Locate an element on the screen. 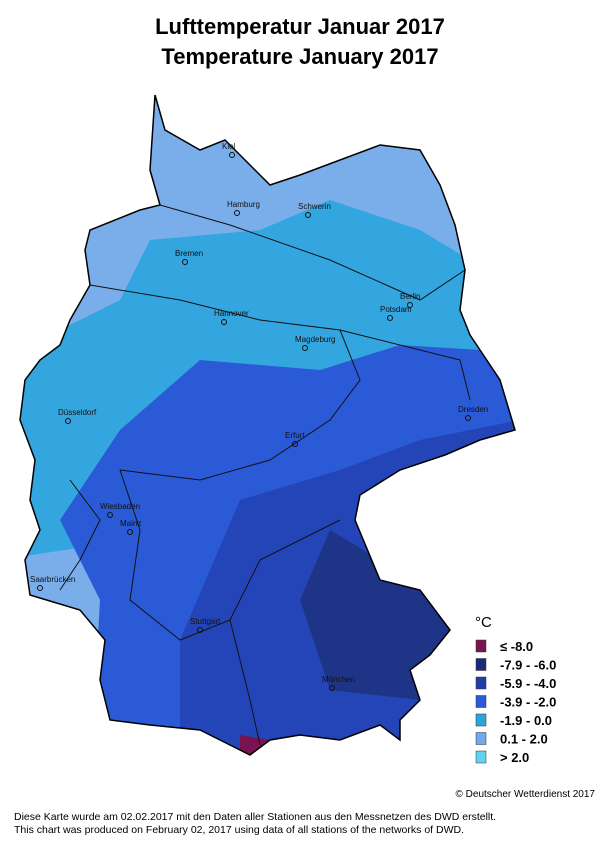  city-label: Erfurt is located at coordinates (295, 435).